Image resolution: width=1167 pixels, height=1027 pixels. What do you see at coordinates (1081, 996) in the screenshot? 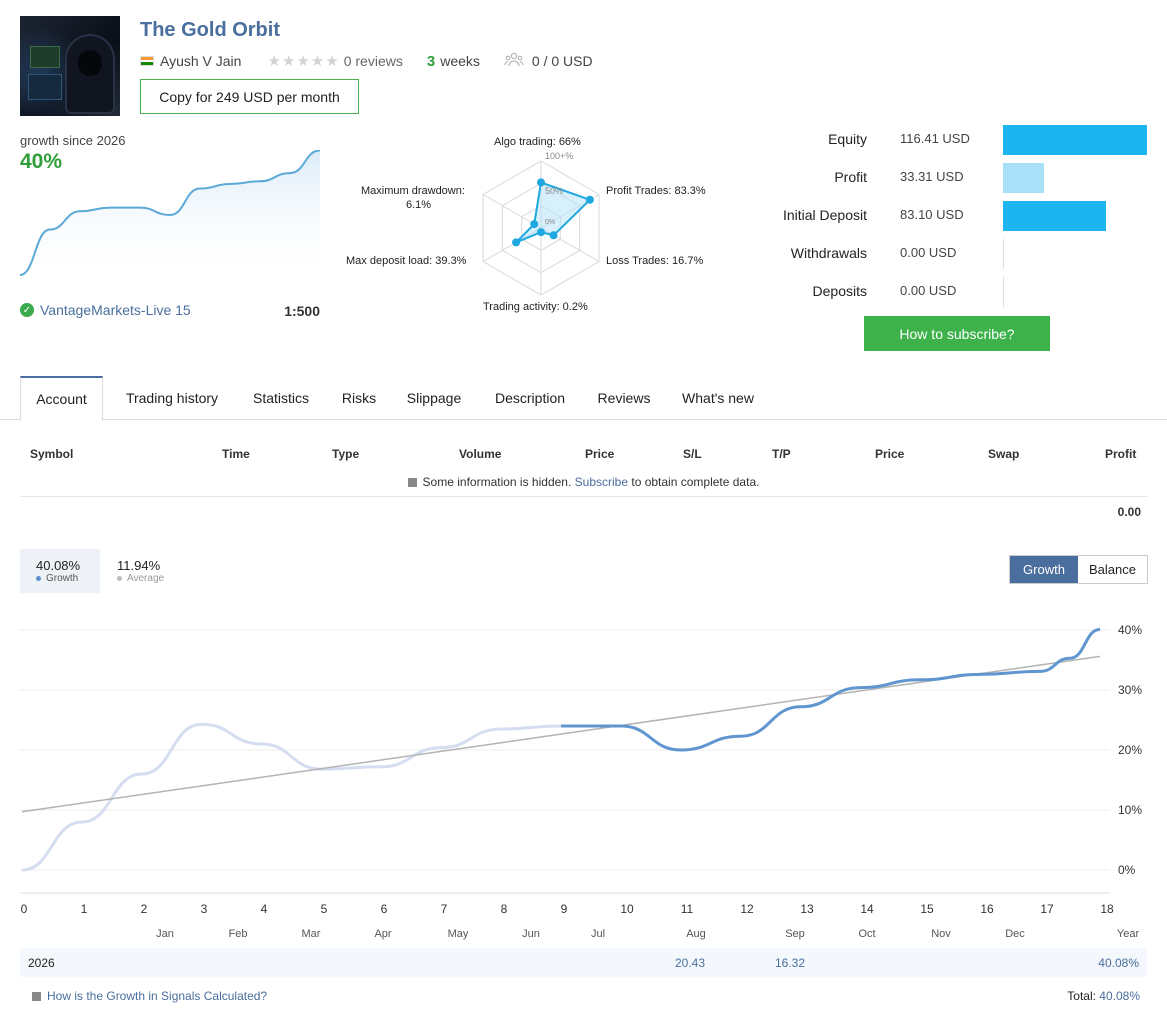
I see `footer-total-label: Total:` at bounding box center [1081, 996].